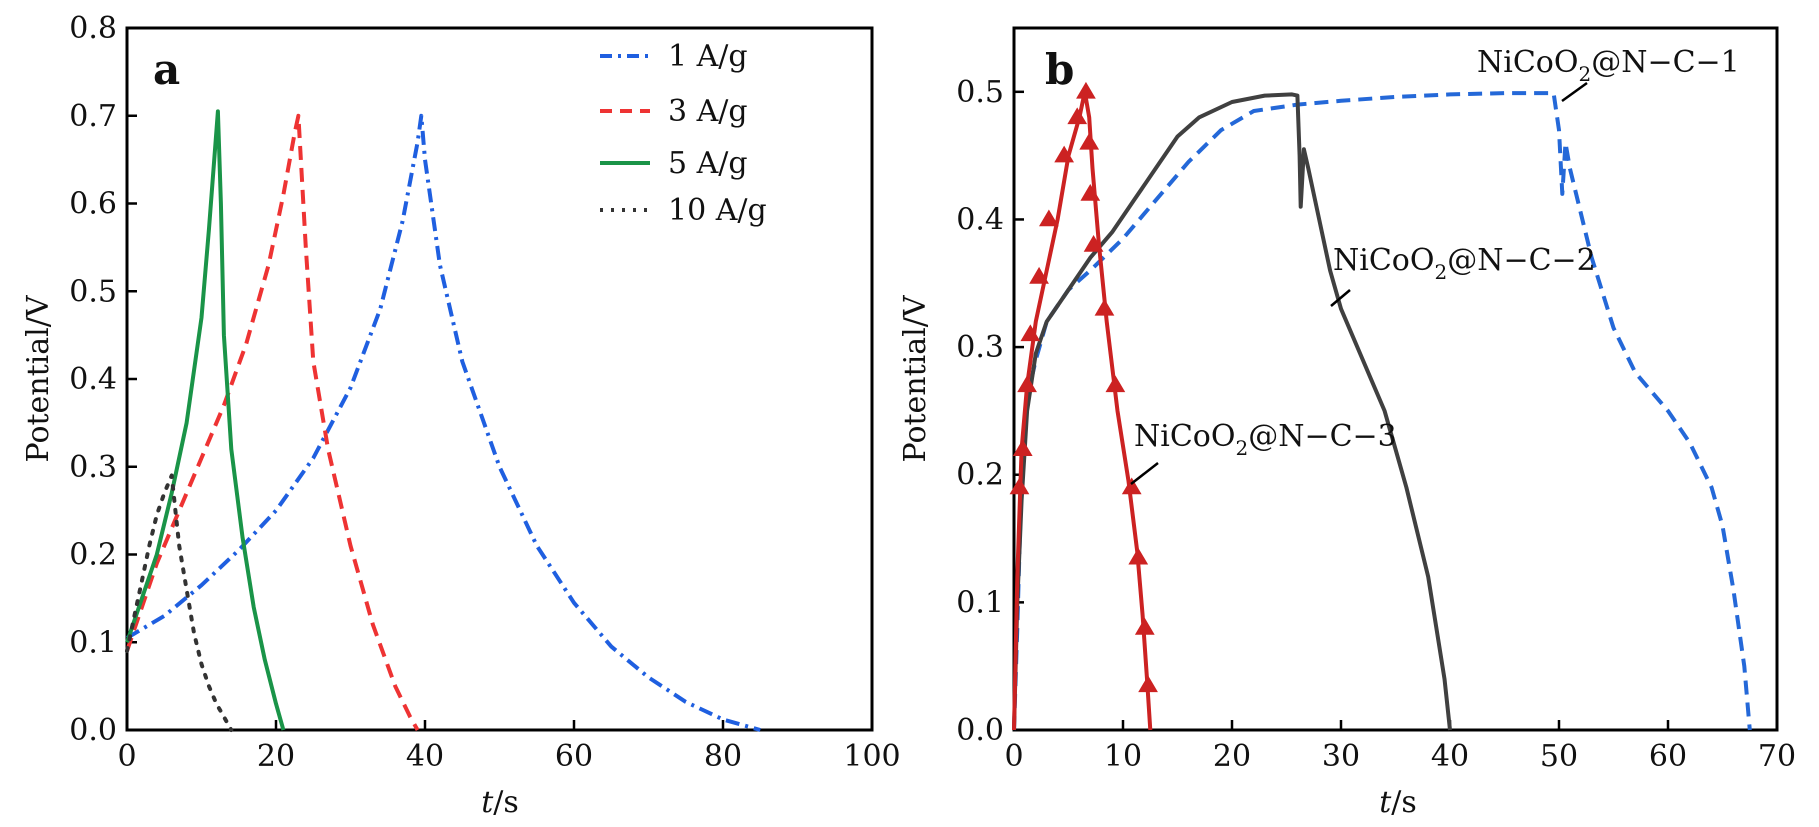 The height and width of the screenshot is (827, 1819). I want to click on annotation-nc2-suffix: @N−C−2, so click(1521, 260).